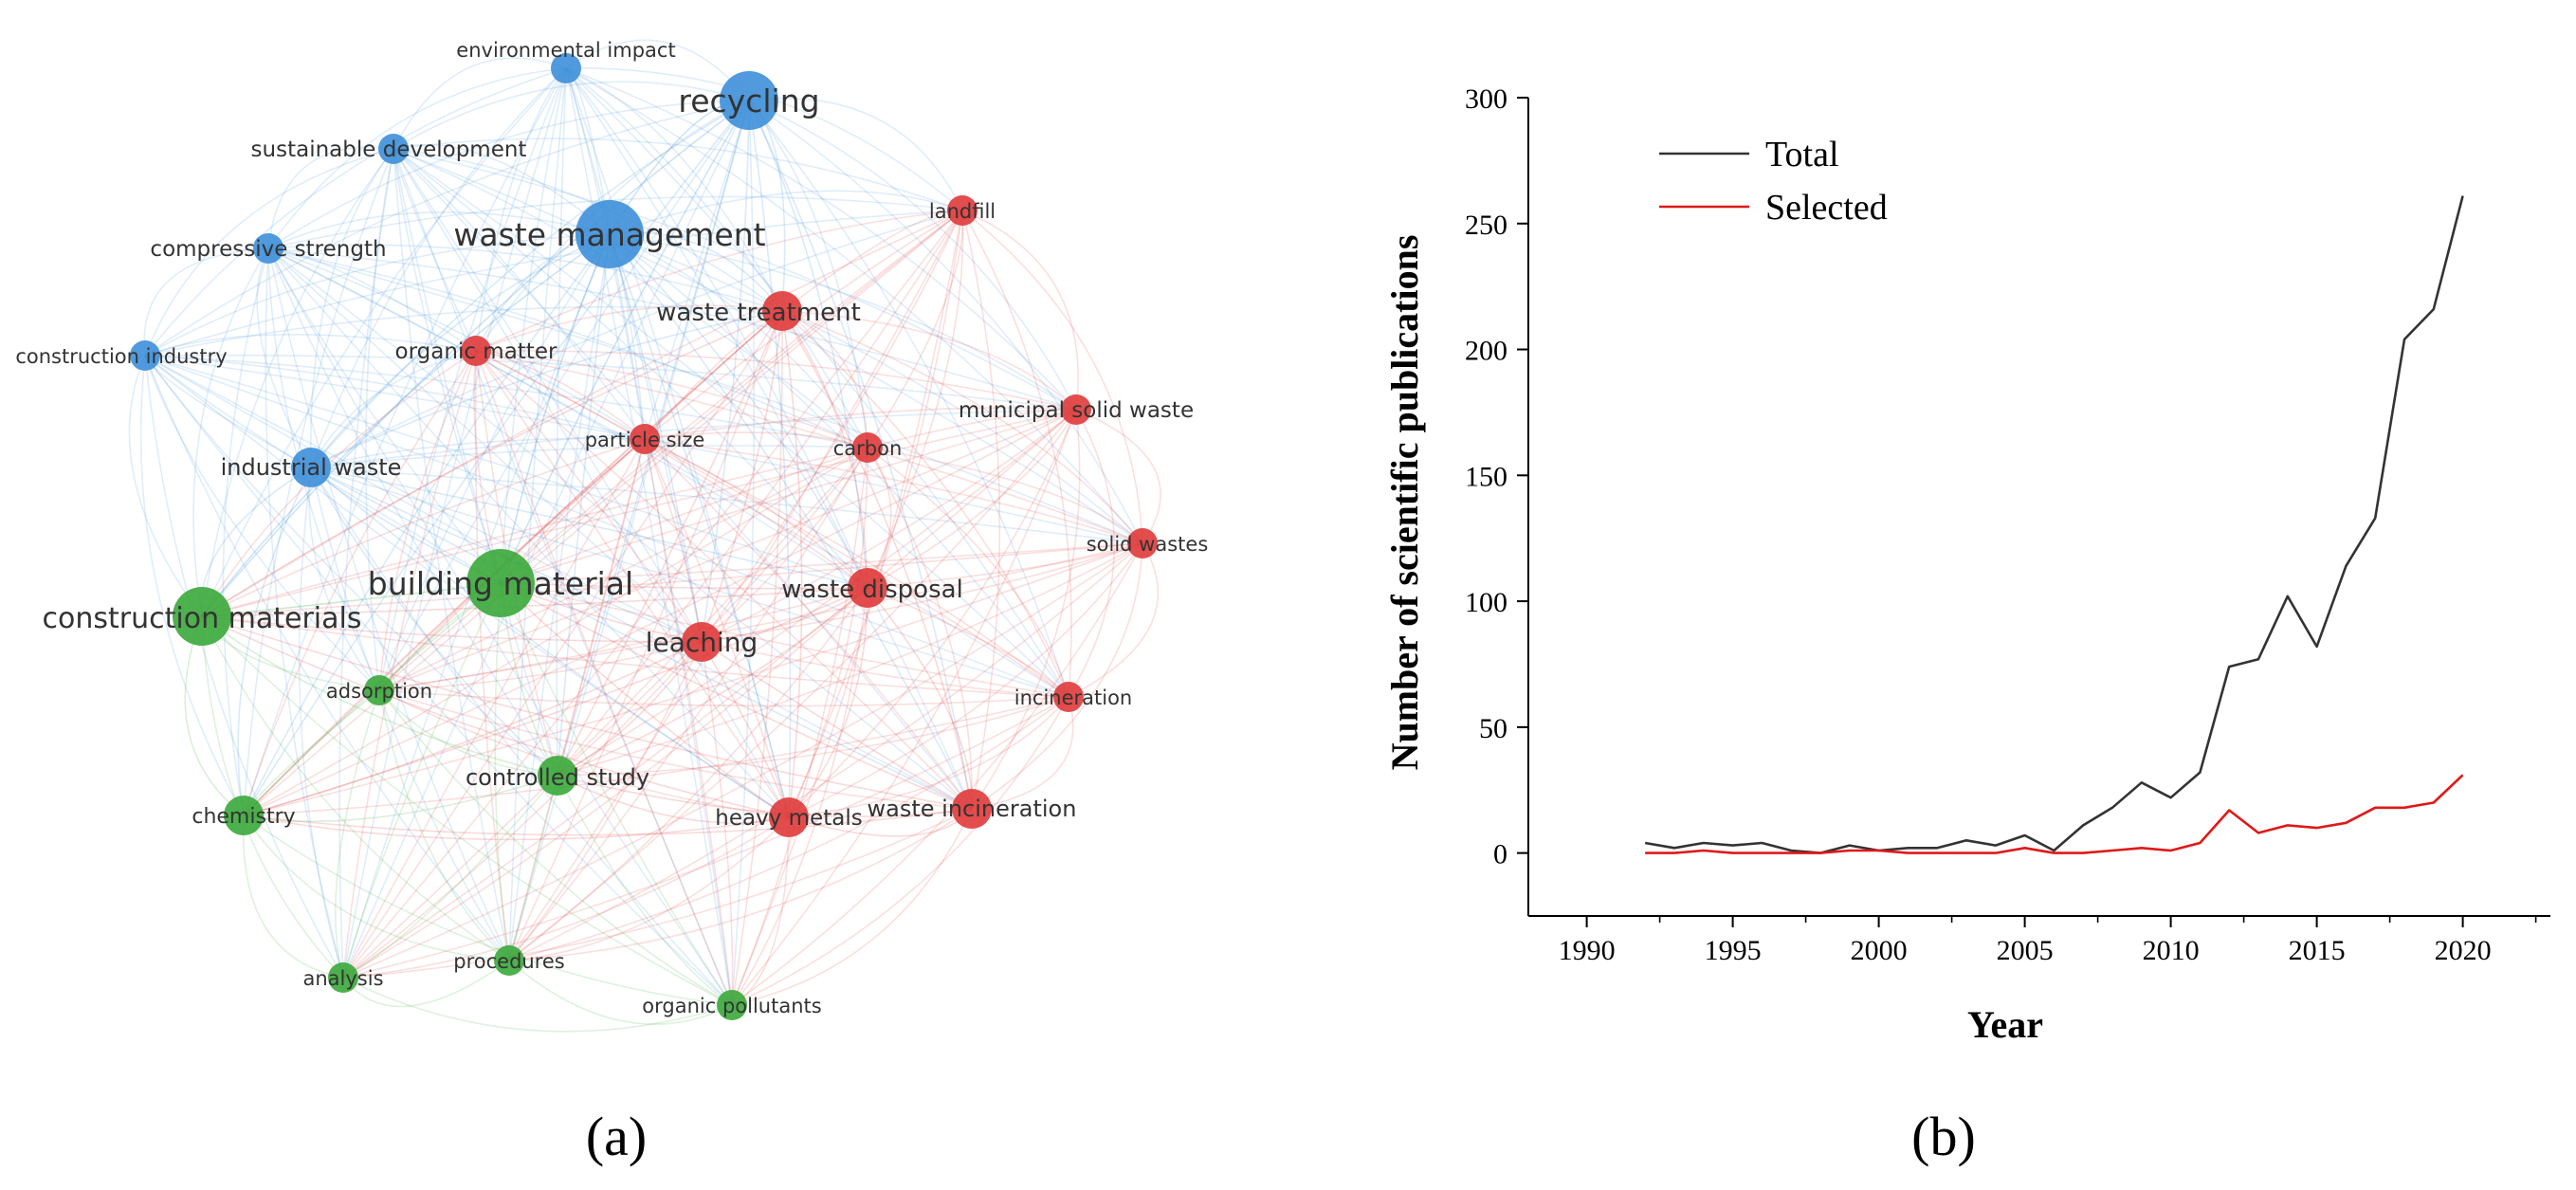 This screenshot has height=1190, width=2576. I want to click on node-sustainable-development, so click(393, 149).